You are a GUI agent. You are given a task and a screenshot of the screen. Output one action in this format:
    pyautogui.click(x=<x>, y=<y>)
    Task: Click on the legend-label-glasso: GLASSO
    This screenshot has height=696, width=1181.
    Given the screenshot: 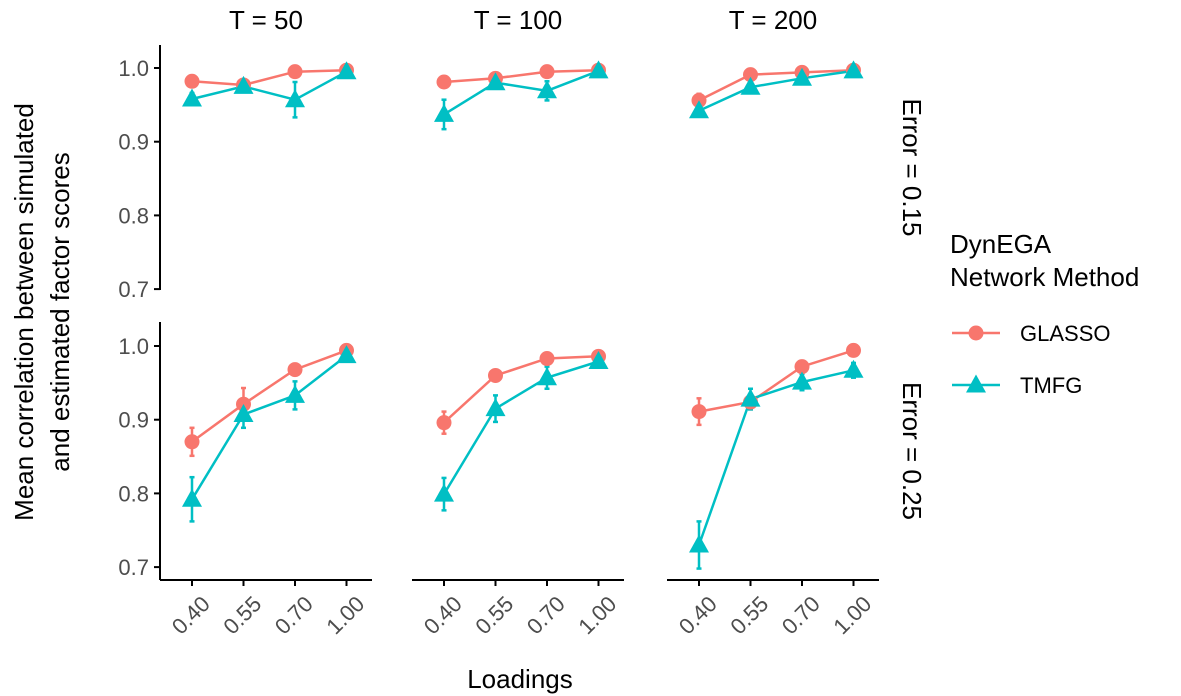 What is the action you would take?
    pyautogui.click(x=1065, y=333)
    